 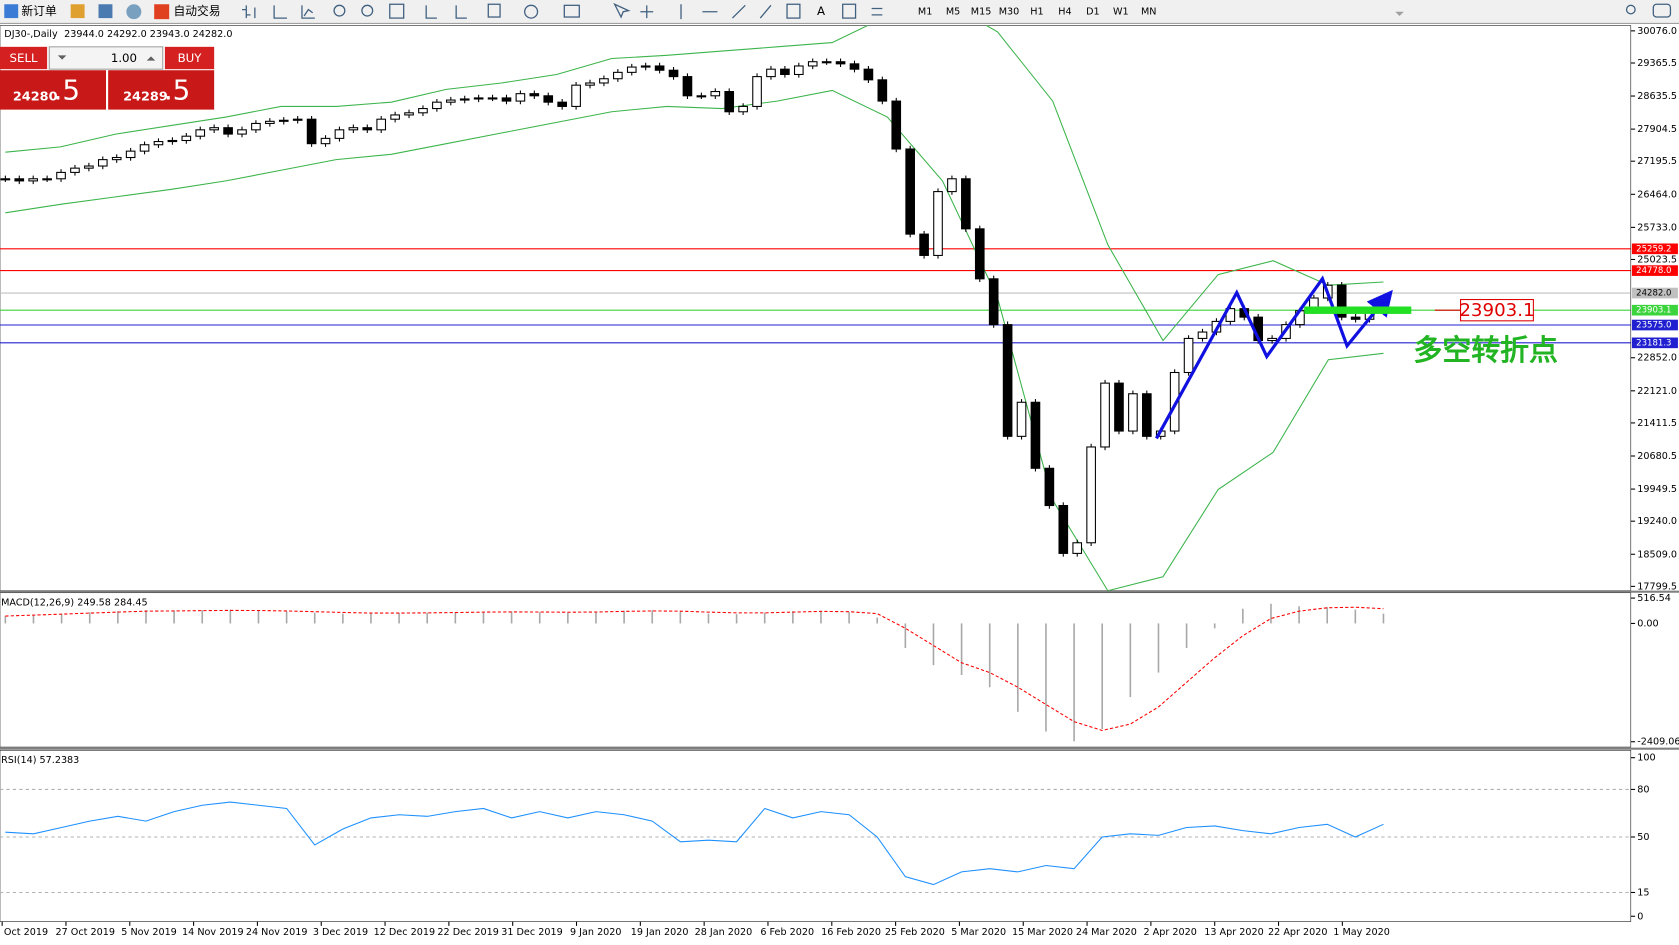 I want to click on search, so click(x=1630, y=9).